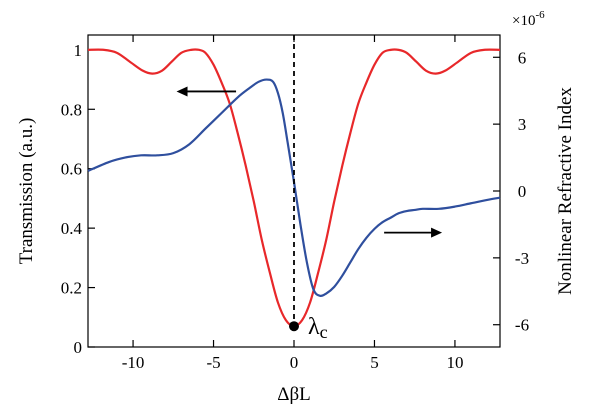 This screenshot has width=589, height=413. I want to click on y-left-tick-label: 0, so click(78, 347).